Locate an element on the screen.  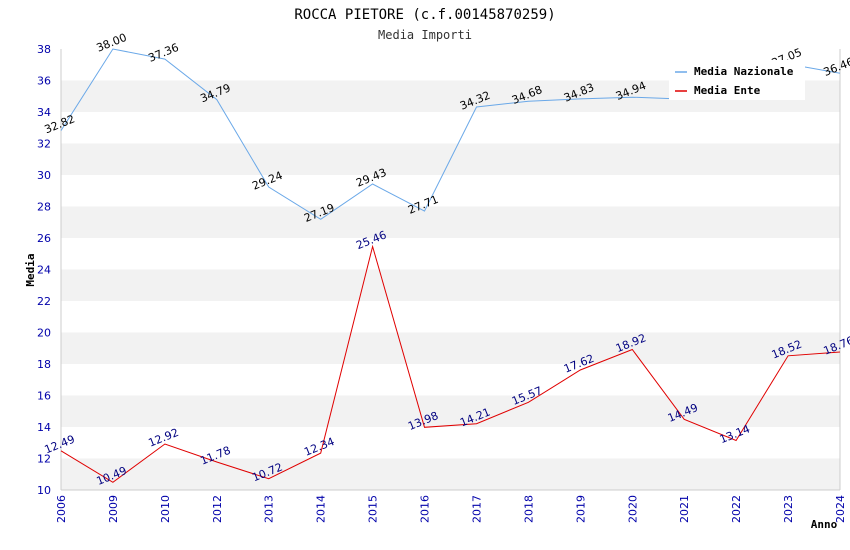
y-tick-label: 30 is located at coordinates (44, 175).